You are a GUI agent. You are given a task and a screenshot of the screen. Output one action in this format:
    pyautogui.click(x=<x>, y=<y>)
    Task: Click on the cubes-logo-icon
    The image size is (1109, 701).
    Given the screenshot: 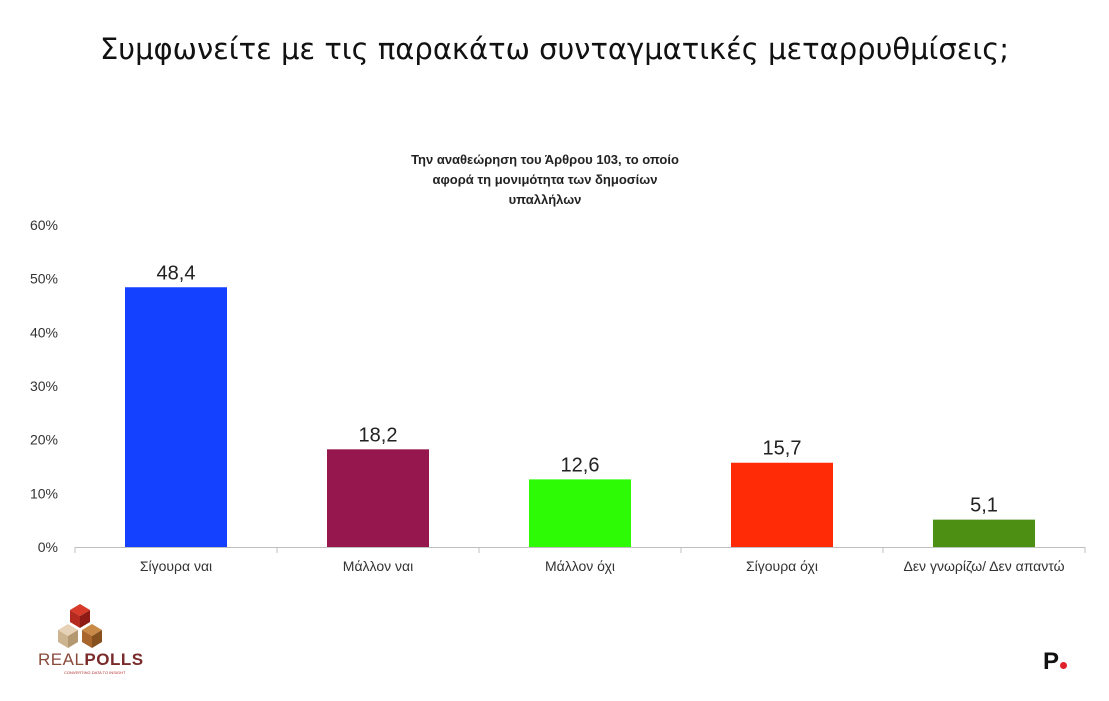 What is the action you would take?
    pyautogui.click(x=80, y=626)
    